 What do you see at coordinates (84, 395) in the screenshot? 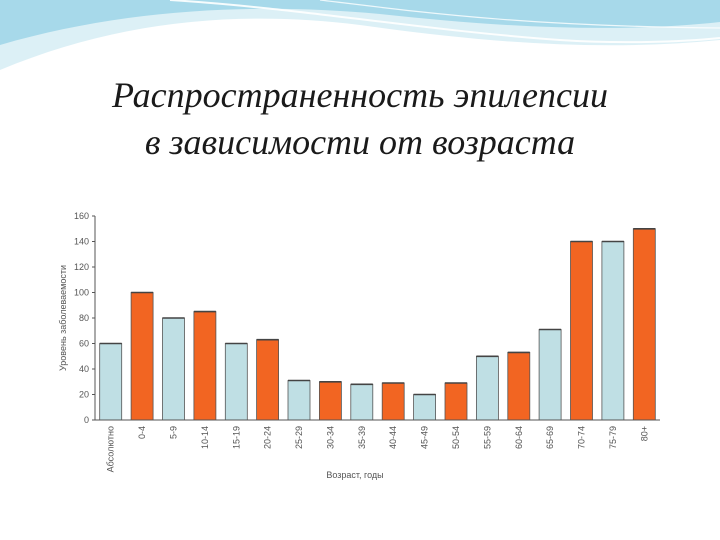
I see `y-tick-label: 20` at bounding box center [84, 395].